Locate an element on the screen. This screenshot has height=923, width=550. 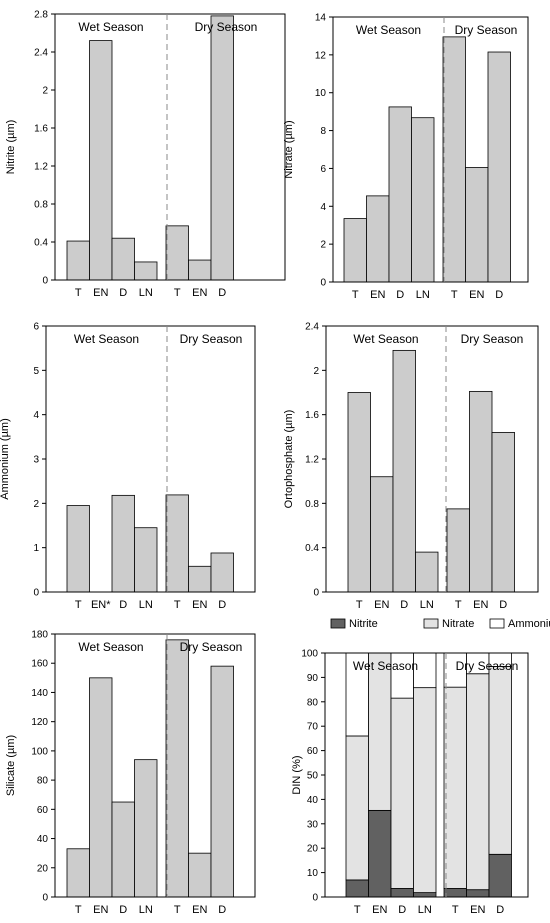
legend-swatch-nitrate is located at coordinates (431, 623).